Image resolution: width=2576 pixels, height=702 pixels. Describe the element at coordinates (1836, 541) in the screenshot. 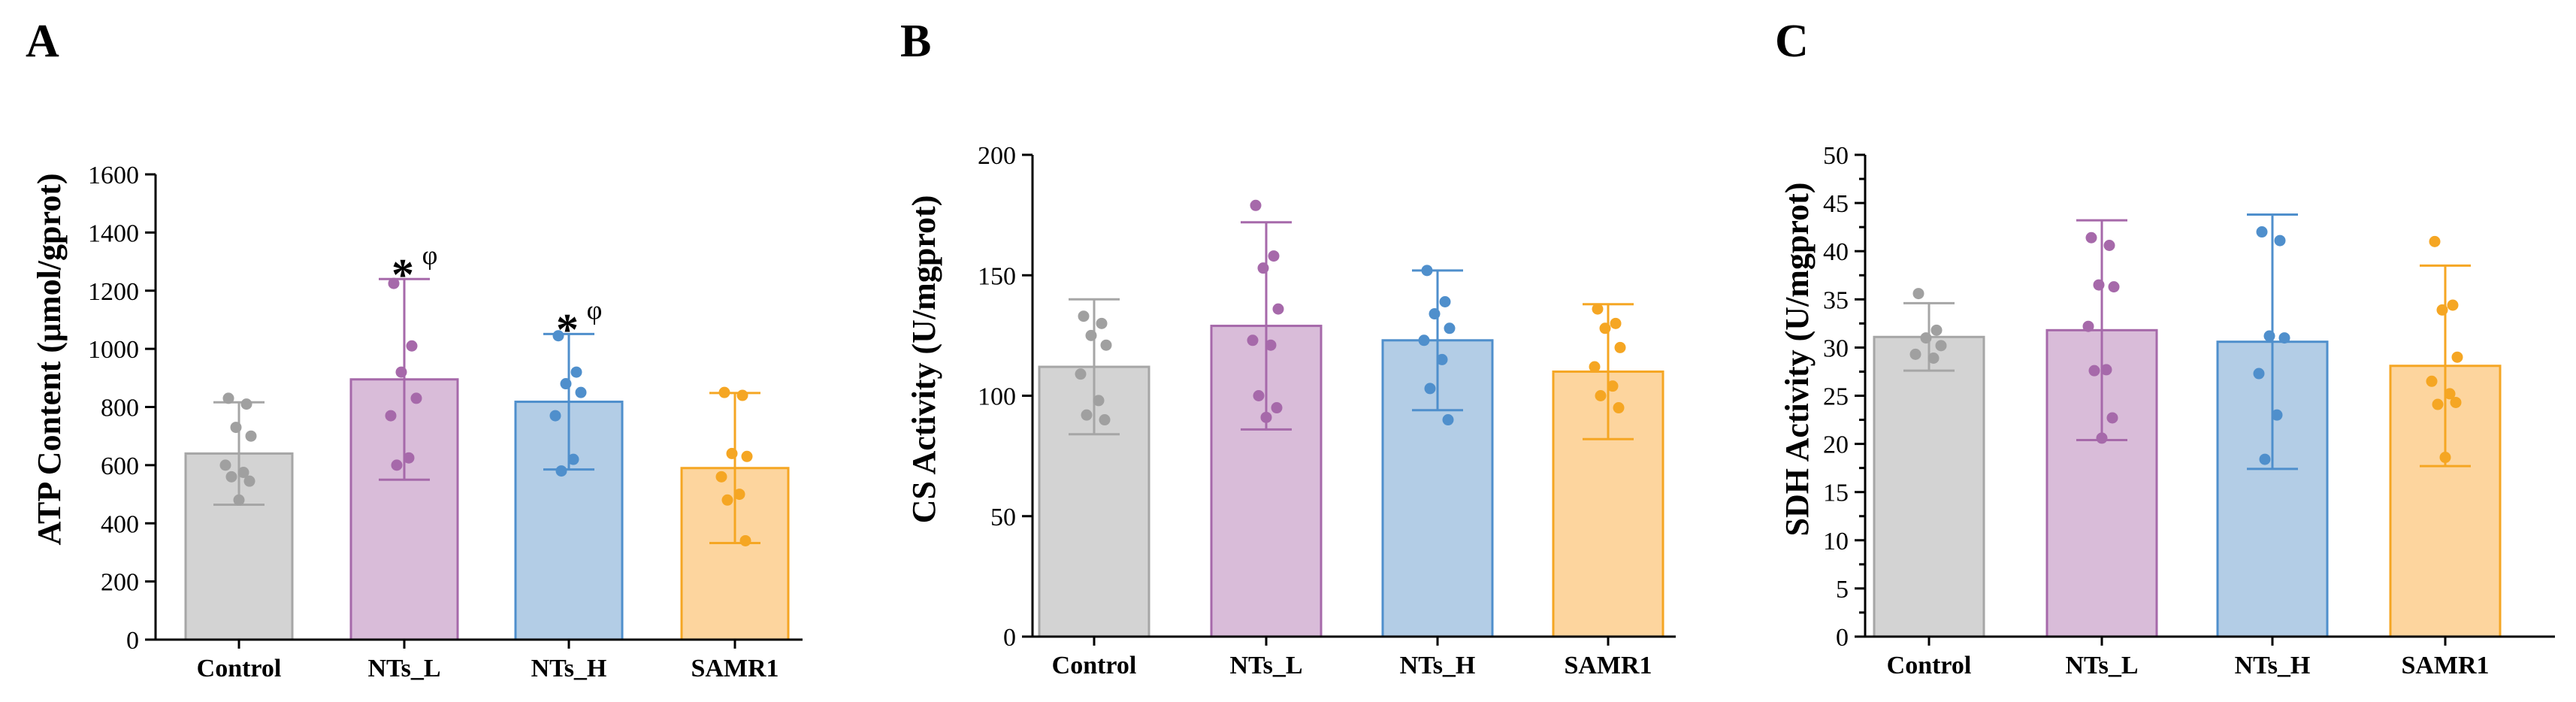

I see `y-tick-label: 10` at that location.